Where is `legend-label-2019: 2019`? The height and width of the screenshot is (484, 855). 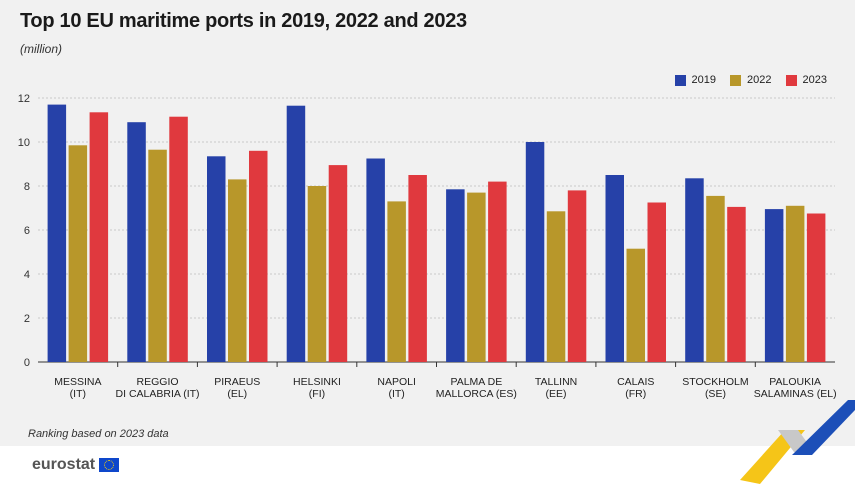 legend-label-2019: 2019 is located at coordinates (704, 80).